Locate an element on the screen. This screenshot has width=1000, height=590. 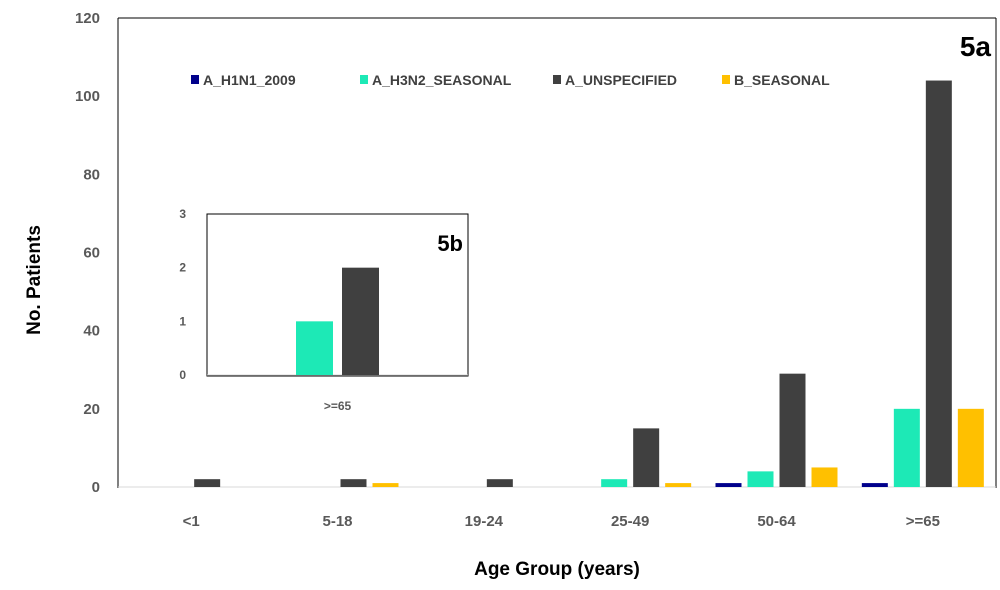
x-axis-title: Age Group (years) is located at coordinates (557, 569).